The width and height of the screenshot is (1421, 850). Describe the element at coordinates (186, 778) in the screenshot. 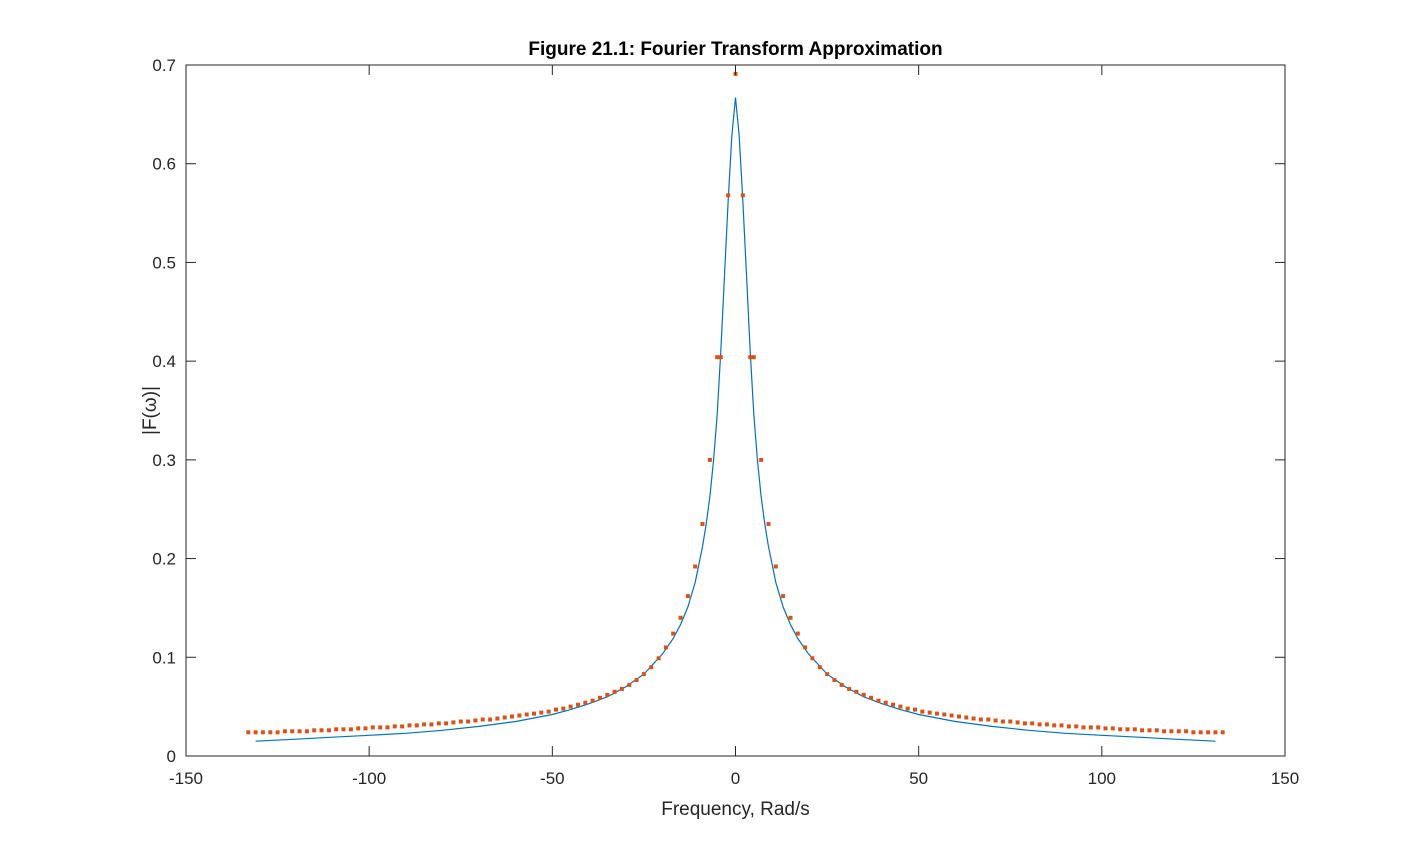

I see `x-tick-label: -150` at that location.